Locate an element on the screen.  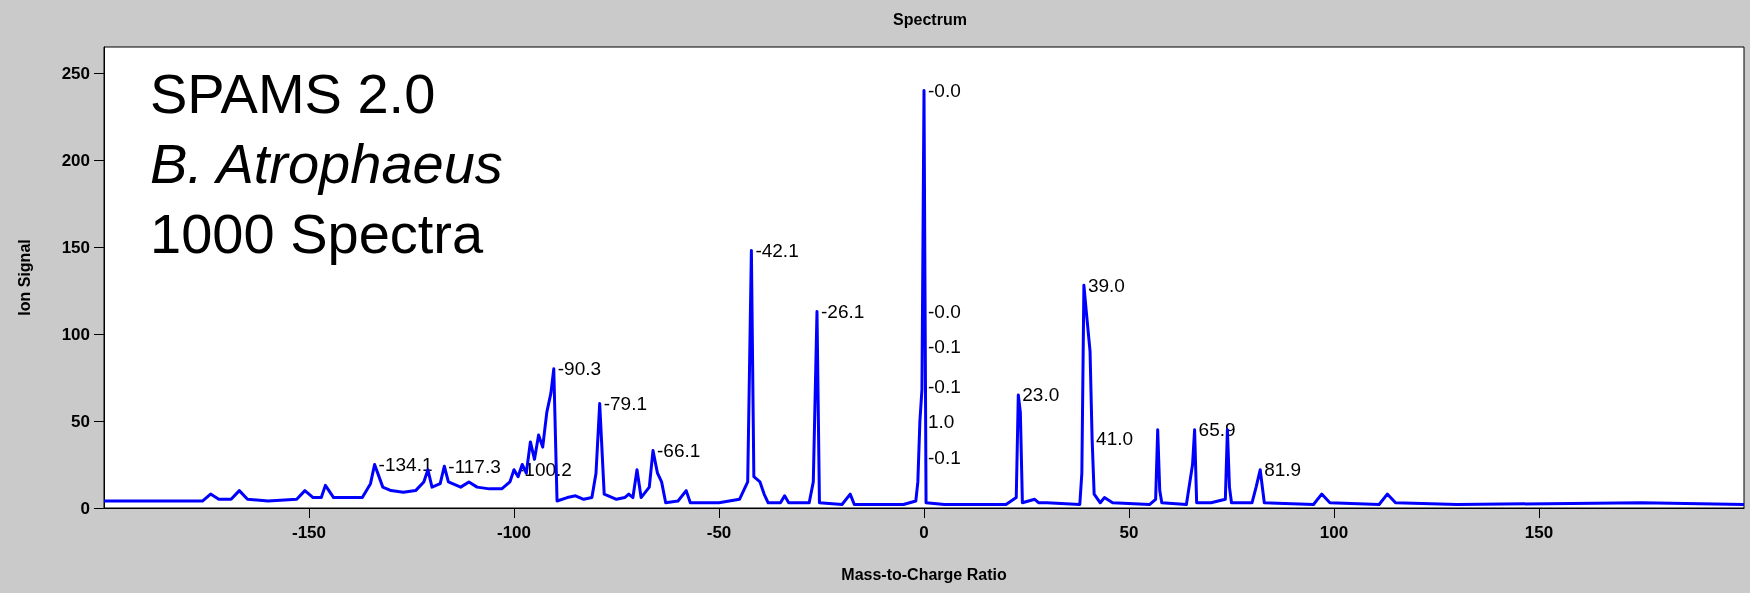
annotation: -90.3 is located at coordinates (579, 369).